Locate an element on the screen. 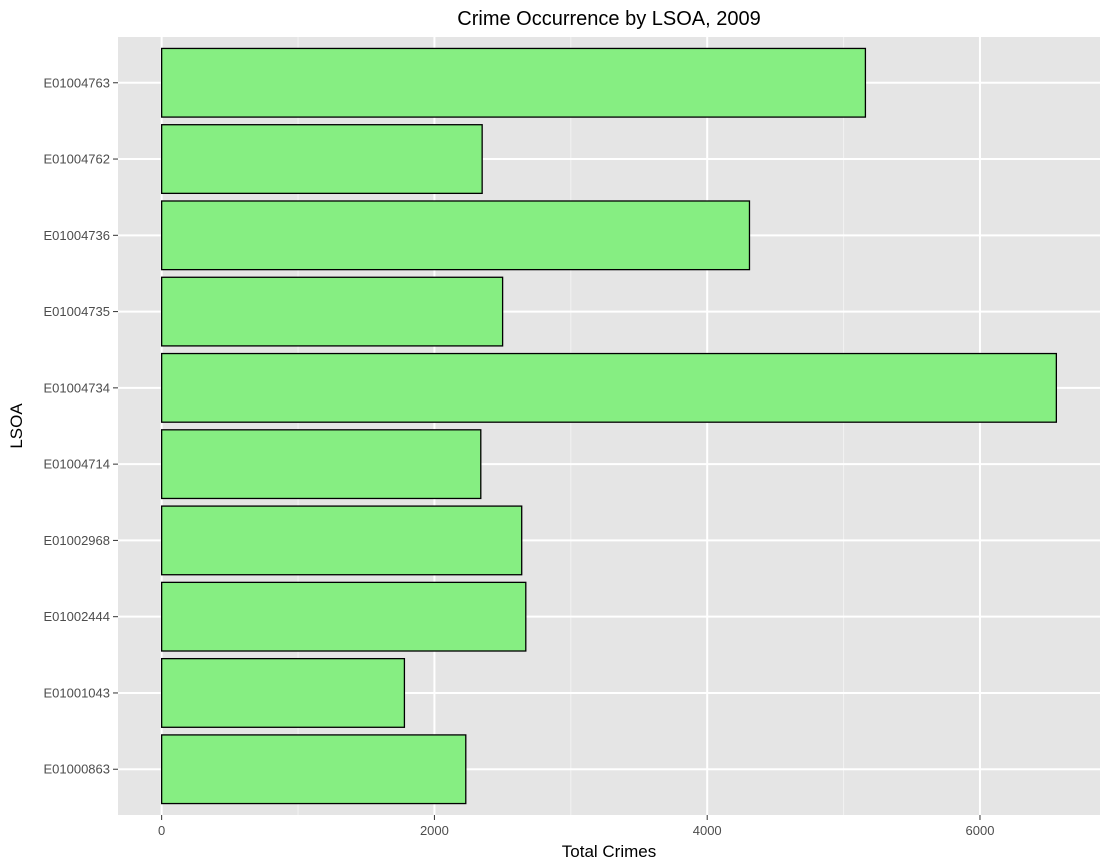 The image size is (1108, 868). y-tick-label: E01002444 is located at coordinates (76, 616).